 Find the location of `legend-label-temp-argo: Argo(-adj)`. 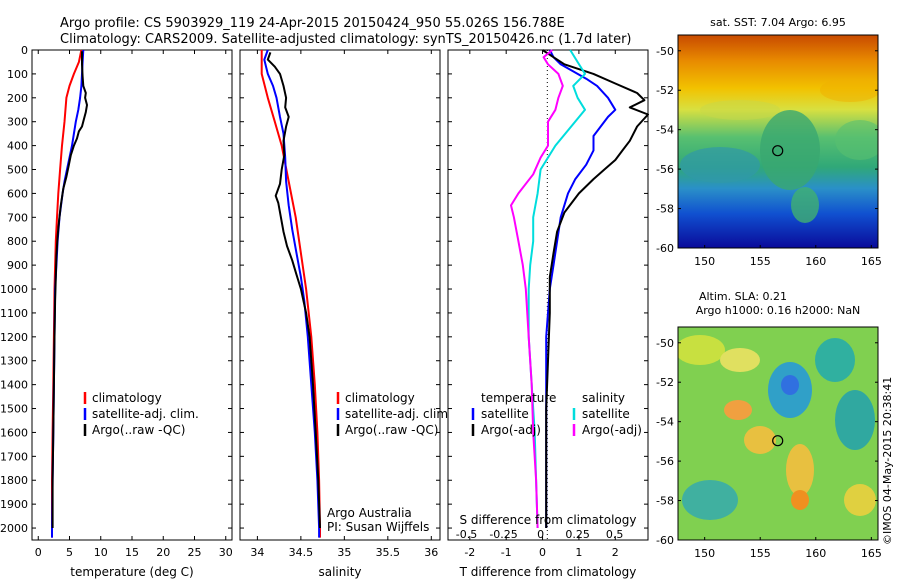

legend-label-temp-argo: Argo(-adj) is located at coordinates (511, 430).